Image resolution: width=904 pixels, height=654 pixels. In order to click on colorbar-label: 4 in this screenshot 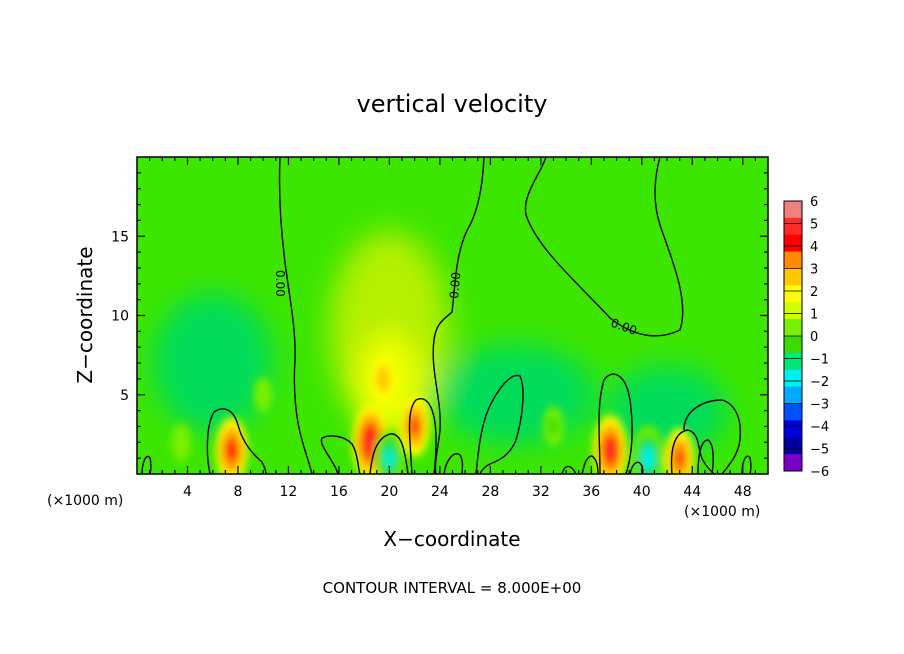, I will do `click(814, 247)`.